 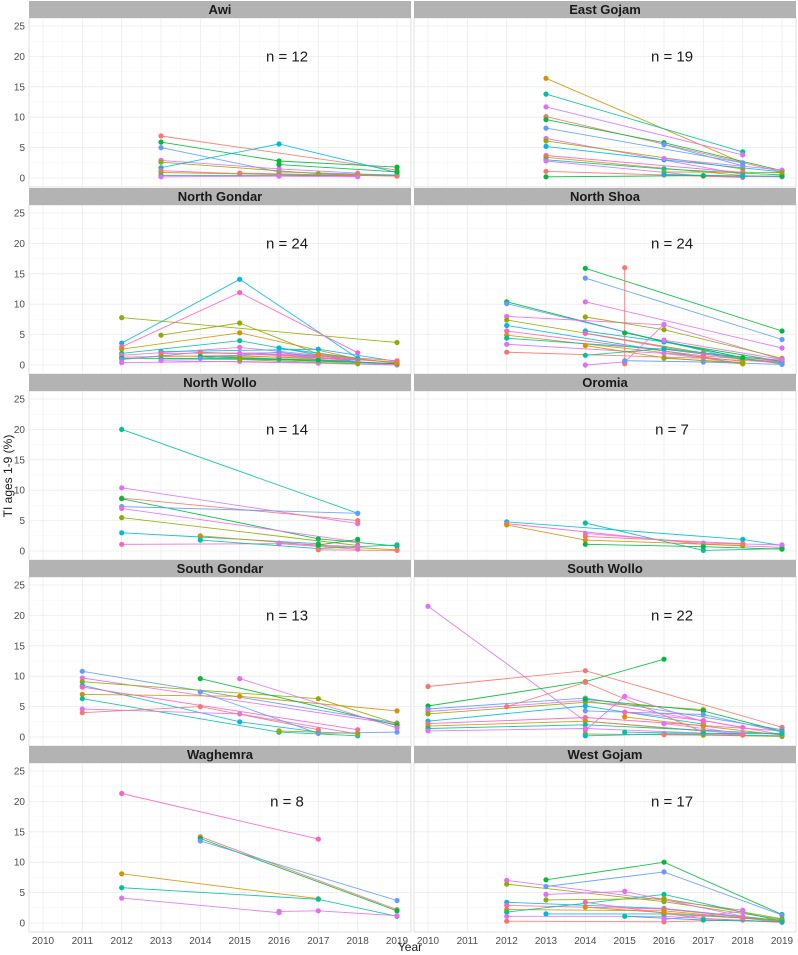 I want to click on y-tick-label: 5, so click(x=22, y=707).